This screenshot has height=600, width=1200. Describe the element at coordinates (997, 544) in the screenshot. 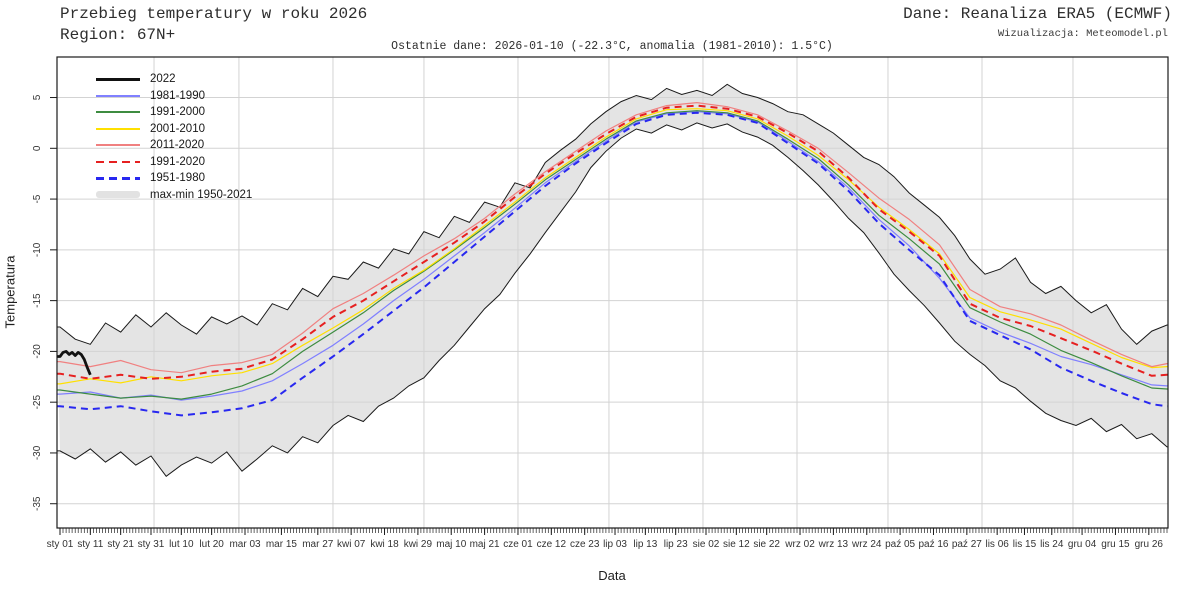

I see `x-tick-label: lis 06` at that location.